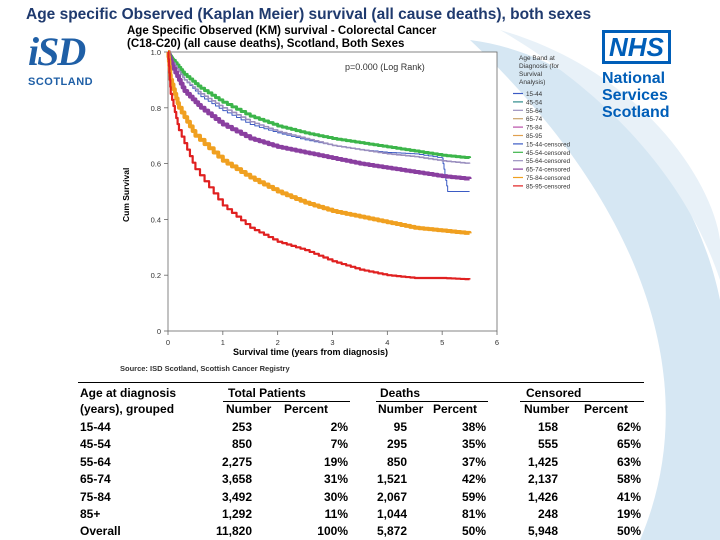  Describe the element at coordinates (400, 393) in the screenshot. I see `header-deaths: Deaths` at that location.